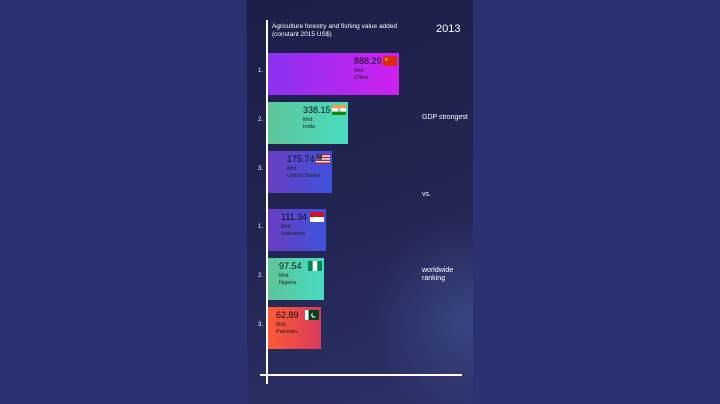 The height and width of the screenshot is (404, 720). Describe the element at coordinates (420, 312) in the screenshot. I see `background-glow` at that location.